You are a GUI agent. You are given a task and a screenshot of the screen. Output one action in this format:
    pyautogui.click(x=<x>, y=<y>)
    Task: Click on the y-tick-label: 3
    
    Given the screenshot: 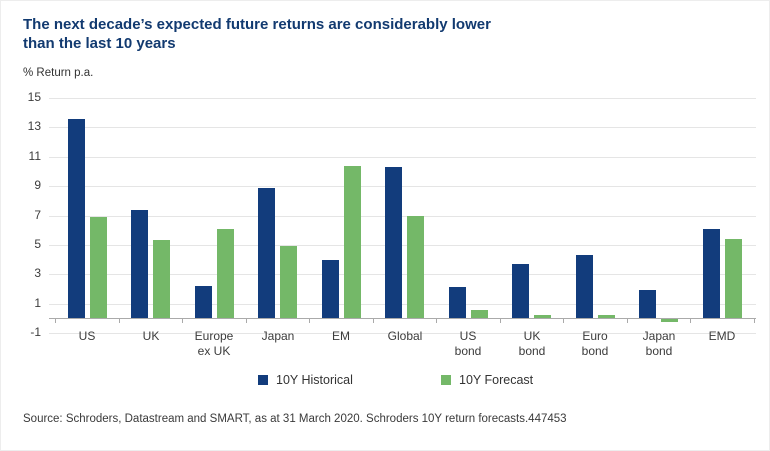 What is the action you would take?
    pyautogui.click(x=37, y=273)
    